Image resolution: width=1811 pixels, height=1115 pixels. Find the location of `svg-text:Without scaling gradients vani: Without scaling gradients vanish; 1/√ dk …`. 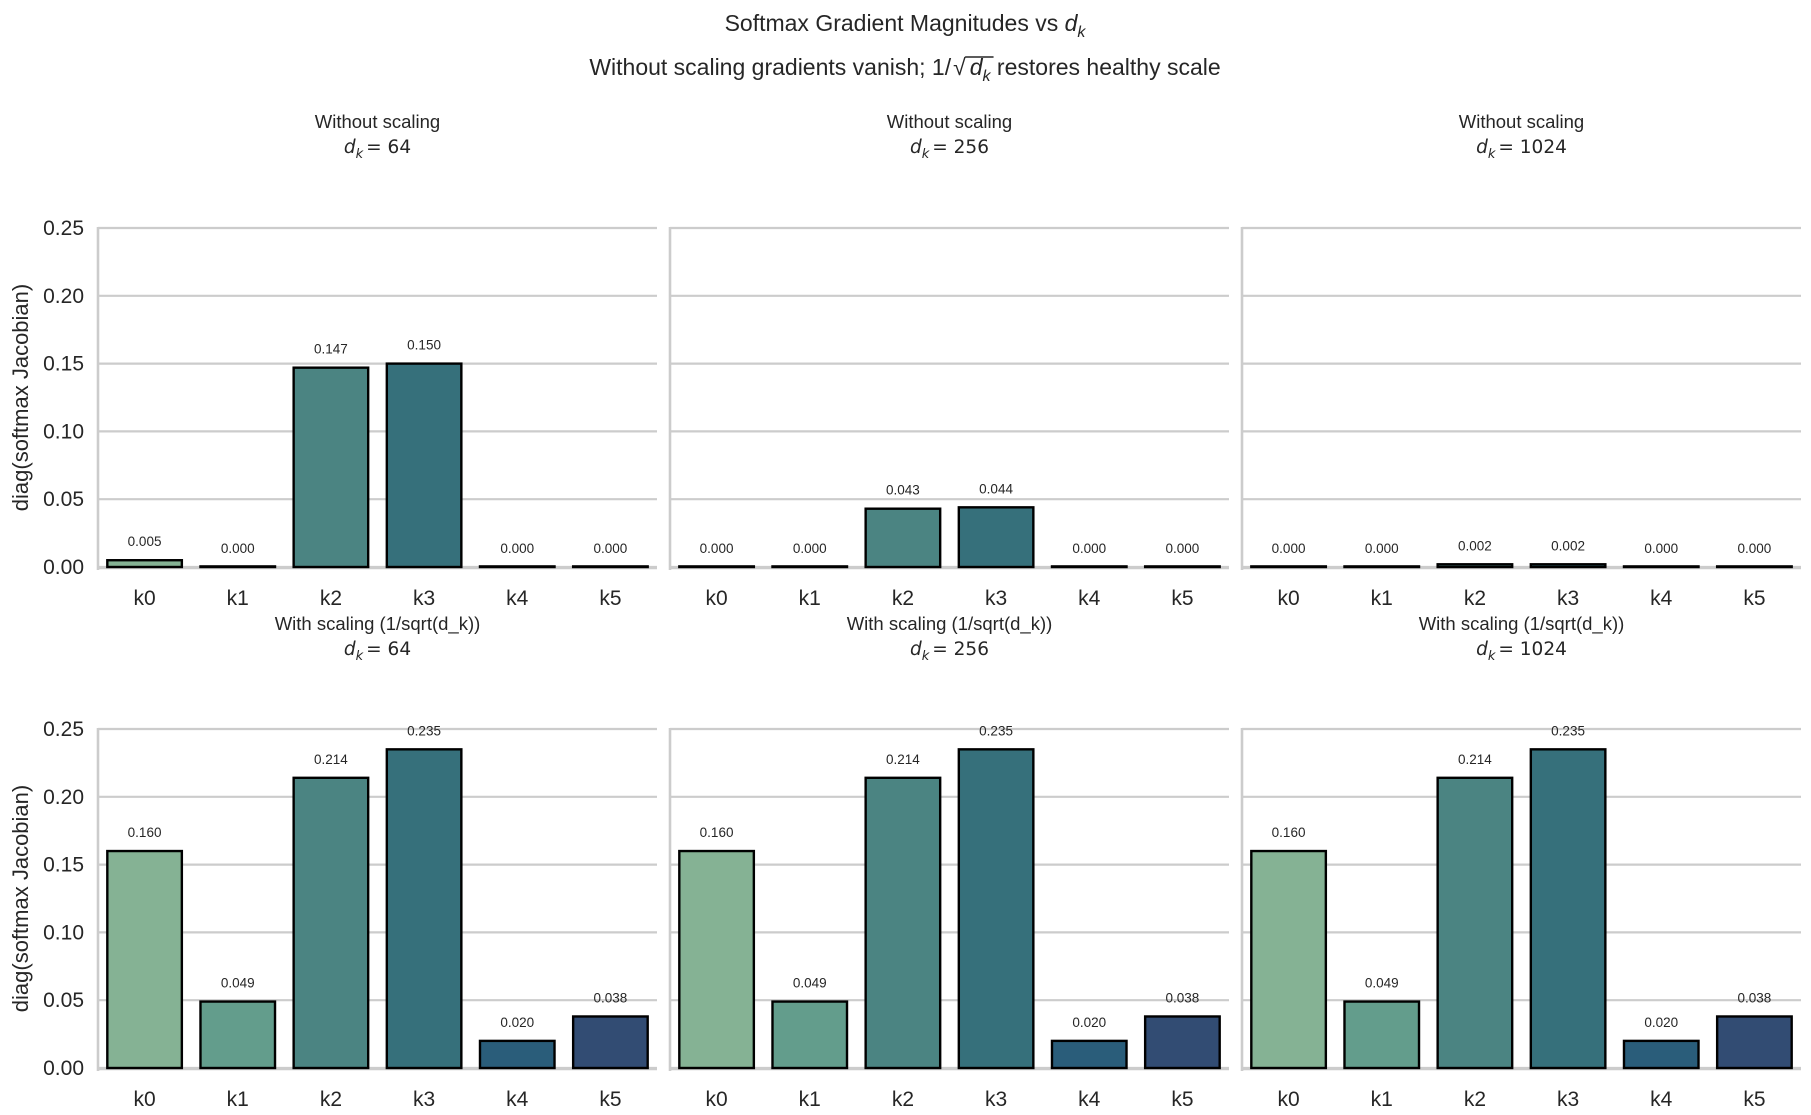

svg-text:Without scaling gradients vani: Without scaling gradients vanish; 1/√ dk … is located at coordinates (904, 69).